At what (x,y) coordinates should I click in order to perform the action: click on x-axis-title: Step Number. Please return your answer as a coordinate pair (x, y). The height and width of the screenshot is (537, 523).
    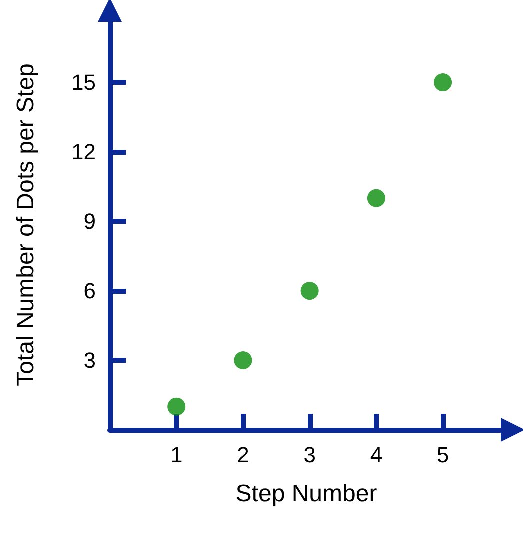
    Looking at the image, I should click on (307, 494).